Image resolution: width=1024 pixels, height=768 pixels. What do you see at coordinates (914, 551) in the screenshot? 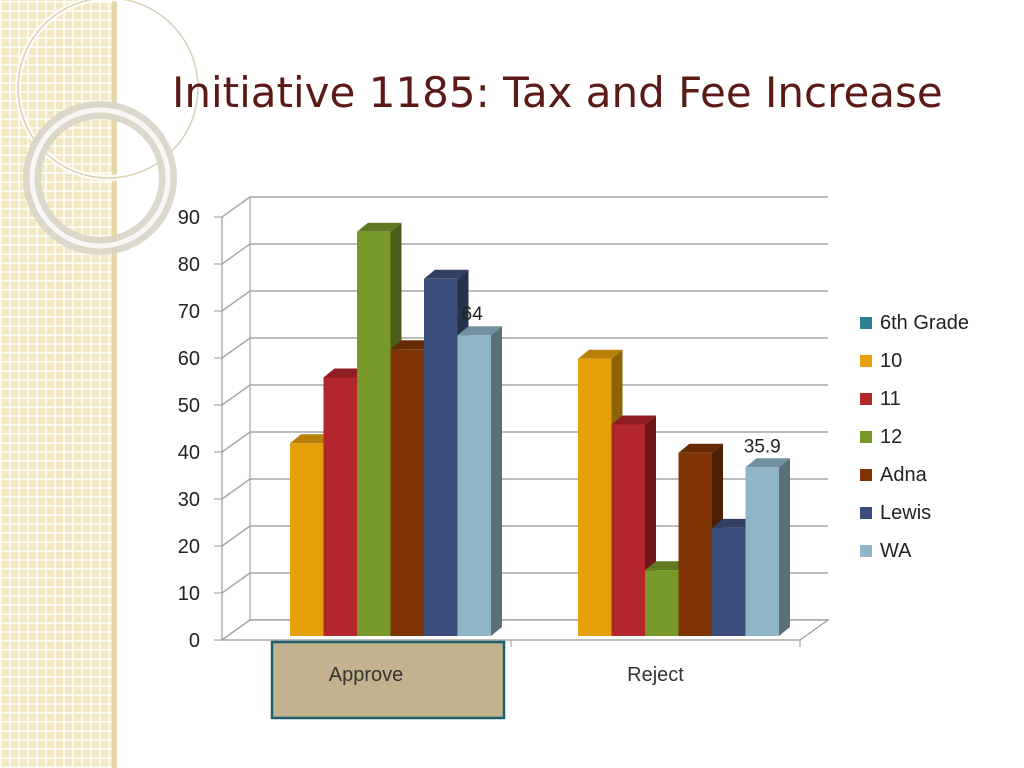
I see `legend-item: WA` at bounding box center [914, 551].